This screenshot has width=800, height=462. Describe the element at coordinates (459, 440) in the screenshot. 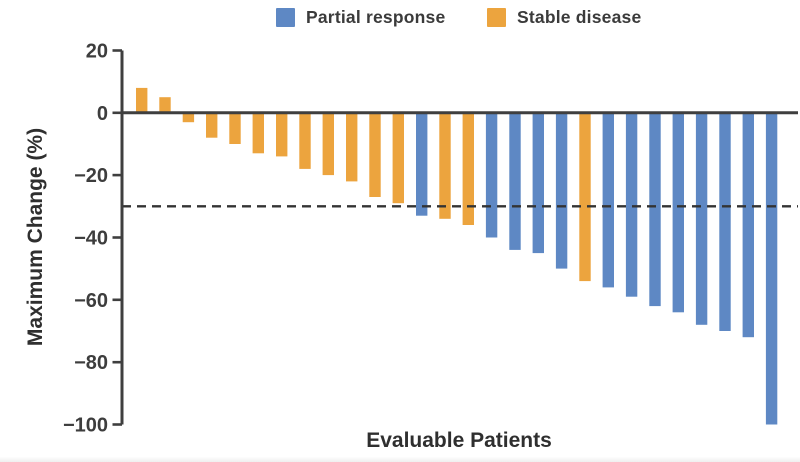

I see `x-axis-title: Evaluable Patients` at that location.